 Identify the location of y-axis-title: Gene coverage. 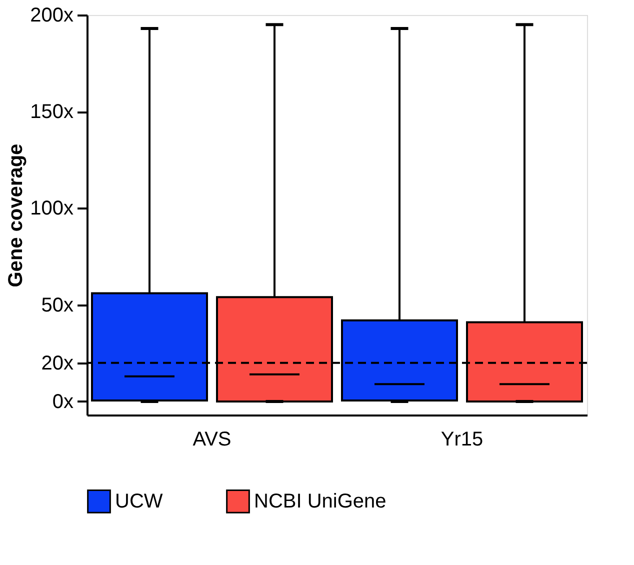
(16, 216).